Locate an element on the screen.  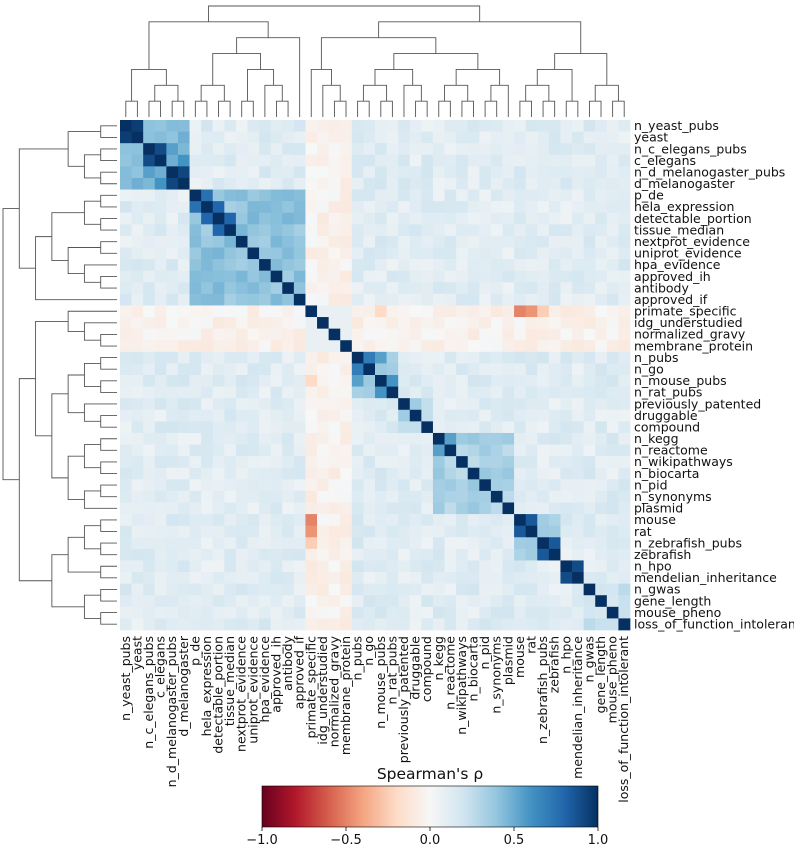
column-label: tissue_median is located at coordinates (229, 681).